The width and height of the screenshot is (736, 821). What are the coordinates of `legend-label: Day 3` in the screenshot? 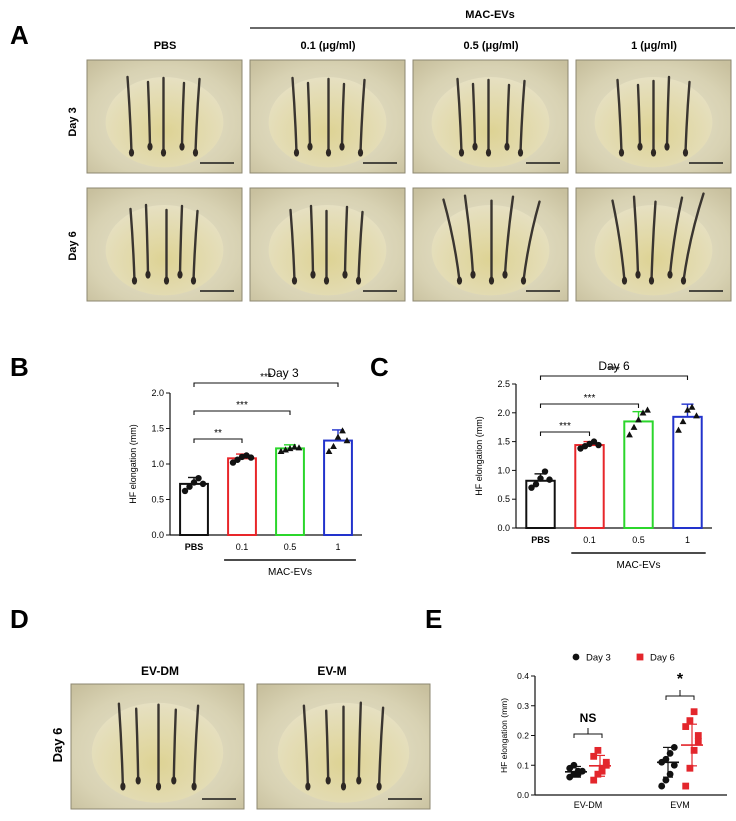 It's located at (598, 658).